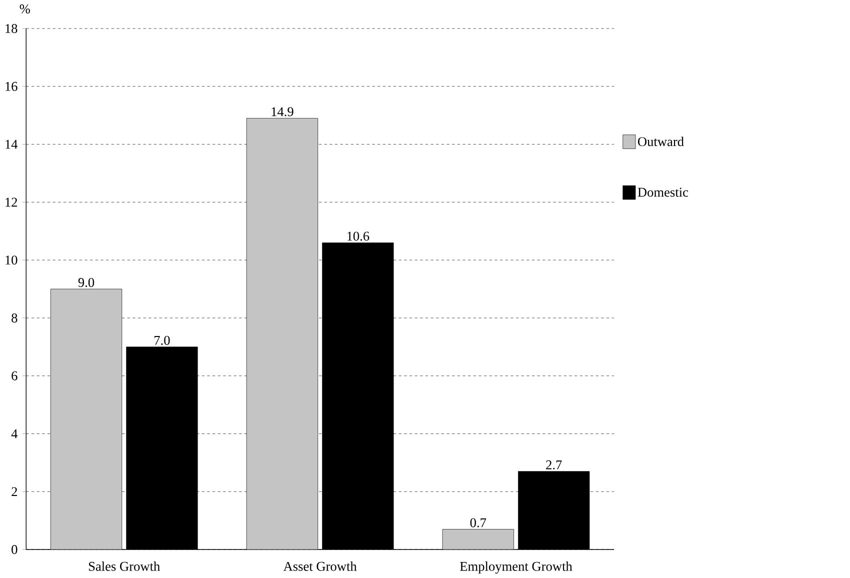  Describe the element at coordinates (12, 28) in the screenshot. I see `y-tick-label: 18` at that location.